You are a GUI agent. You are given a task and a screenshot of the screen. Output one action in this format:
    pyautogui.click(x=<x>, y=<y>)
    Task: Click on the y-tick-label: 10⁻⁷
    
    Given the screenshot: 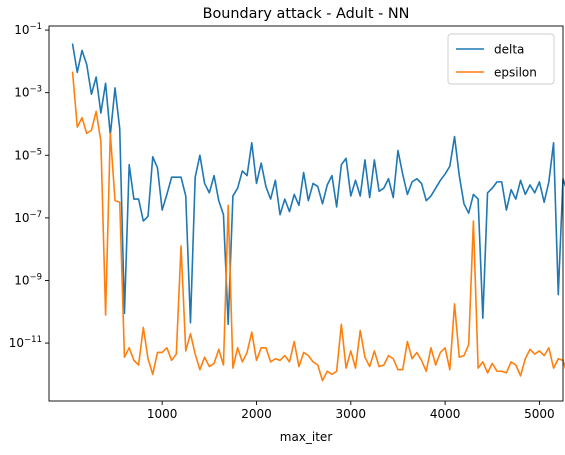 What is the action you would take?
    pyautogui.click(x=28, y=217)
    